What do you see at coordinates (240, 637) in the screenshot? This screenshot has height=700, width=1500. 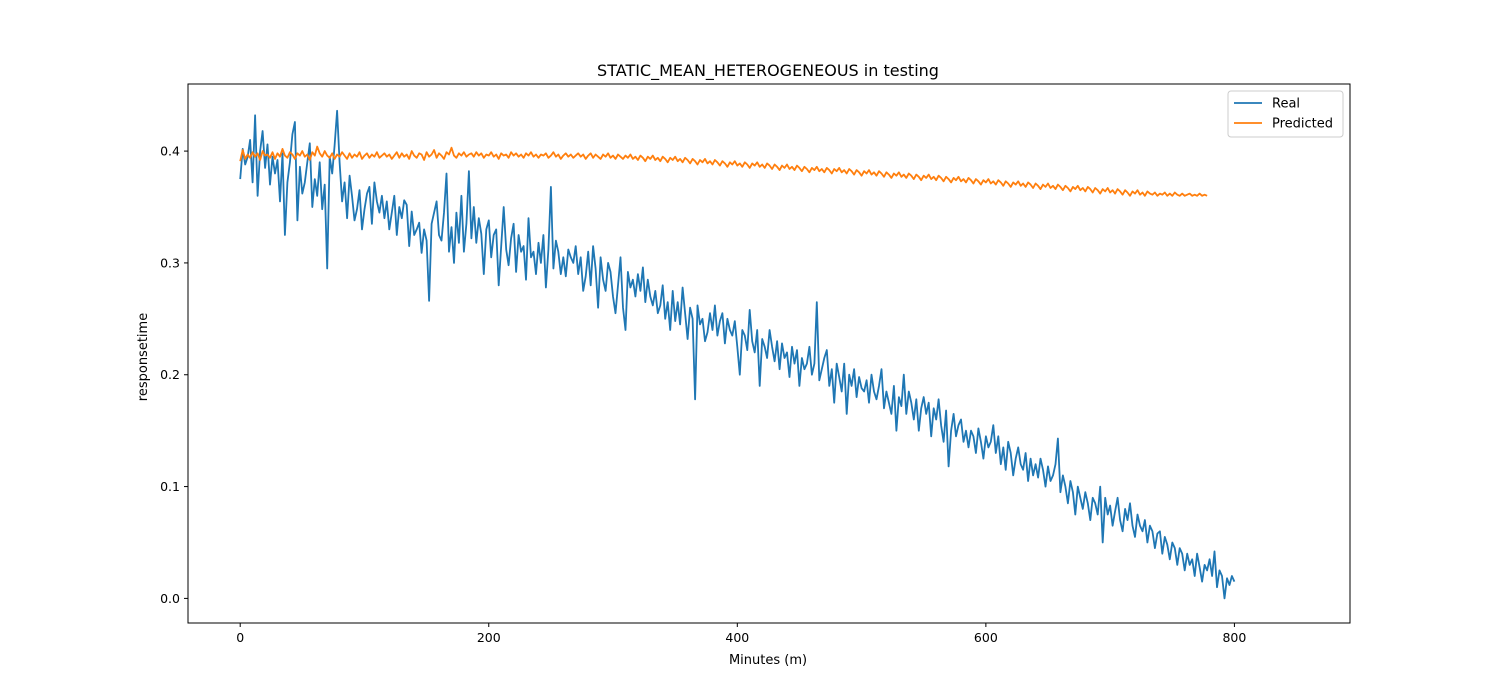 I see `x-tick-label: 0` at bounding box center [240, 637].